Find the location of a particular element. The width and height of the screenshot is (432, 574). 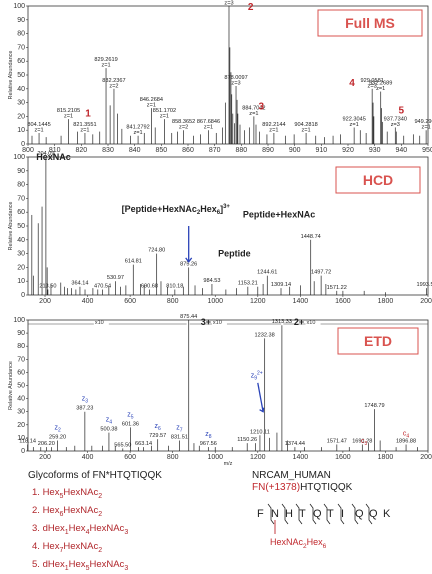

residue-letter: T is located at coordinates (302, 514).